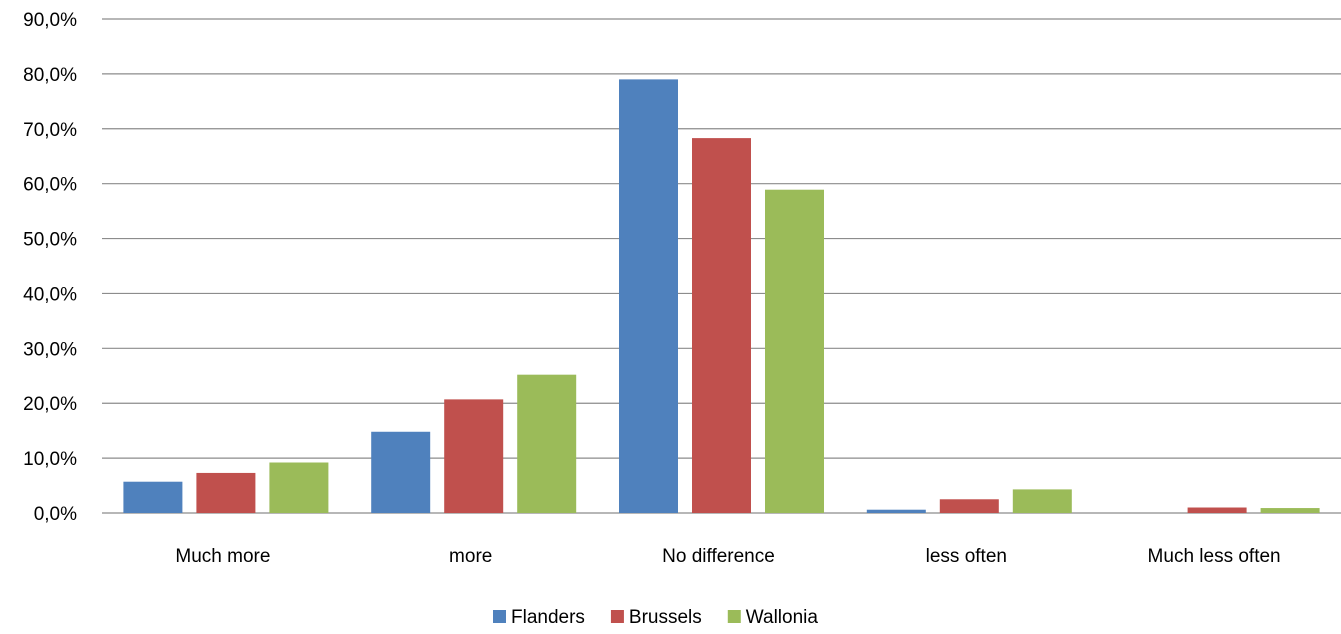 The image size is (1341, 634). Describe the element at coordinates (548, 617) in the screenshot. I see `legend-label: Flanders` at that location.